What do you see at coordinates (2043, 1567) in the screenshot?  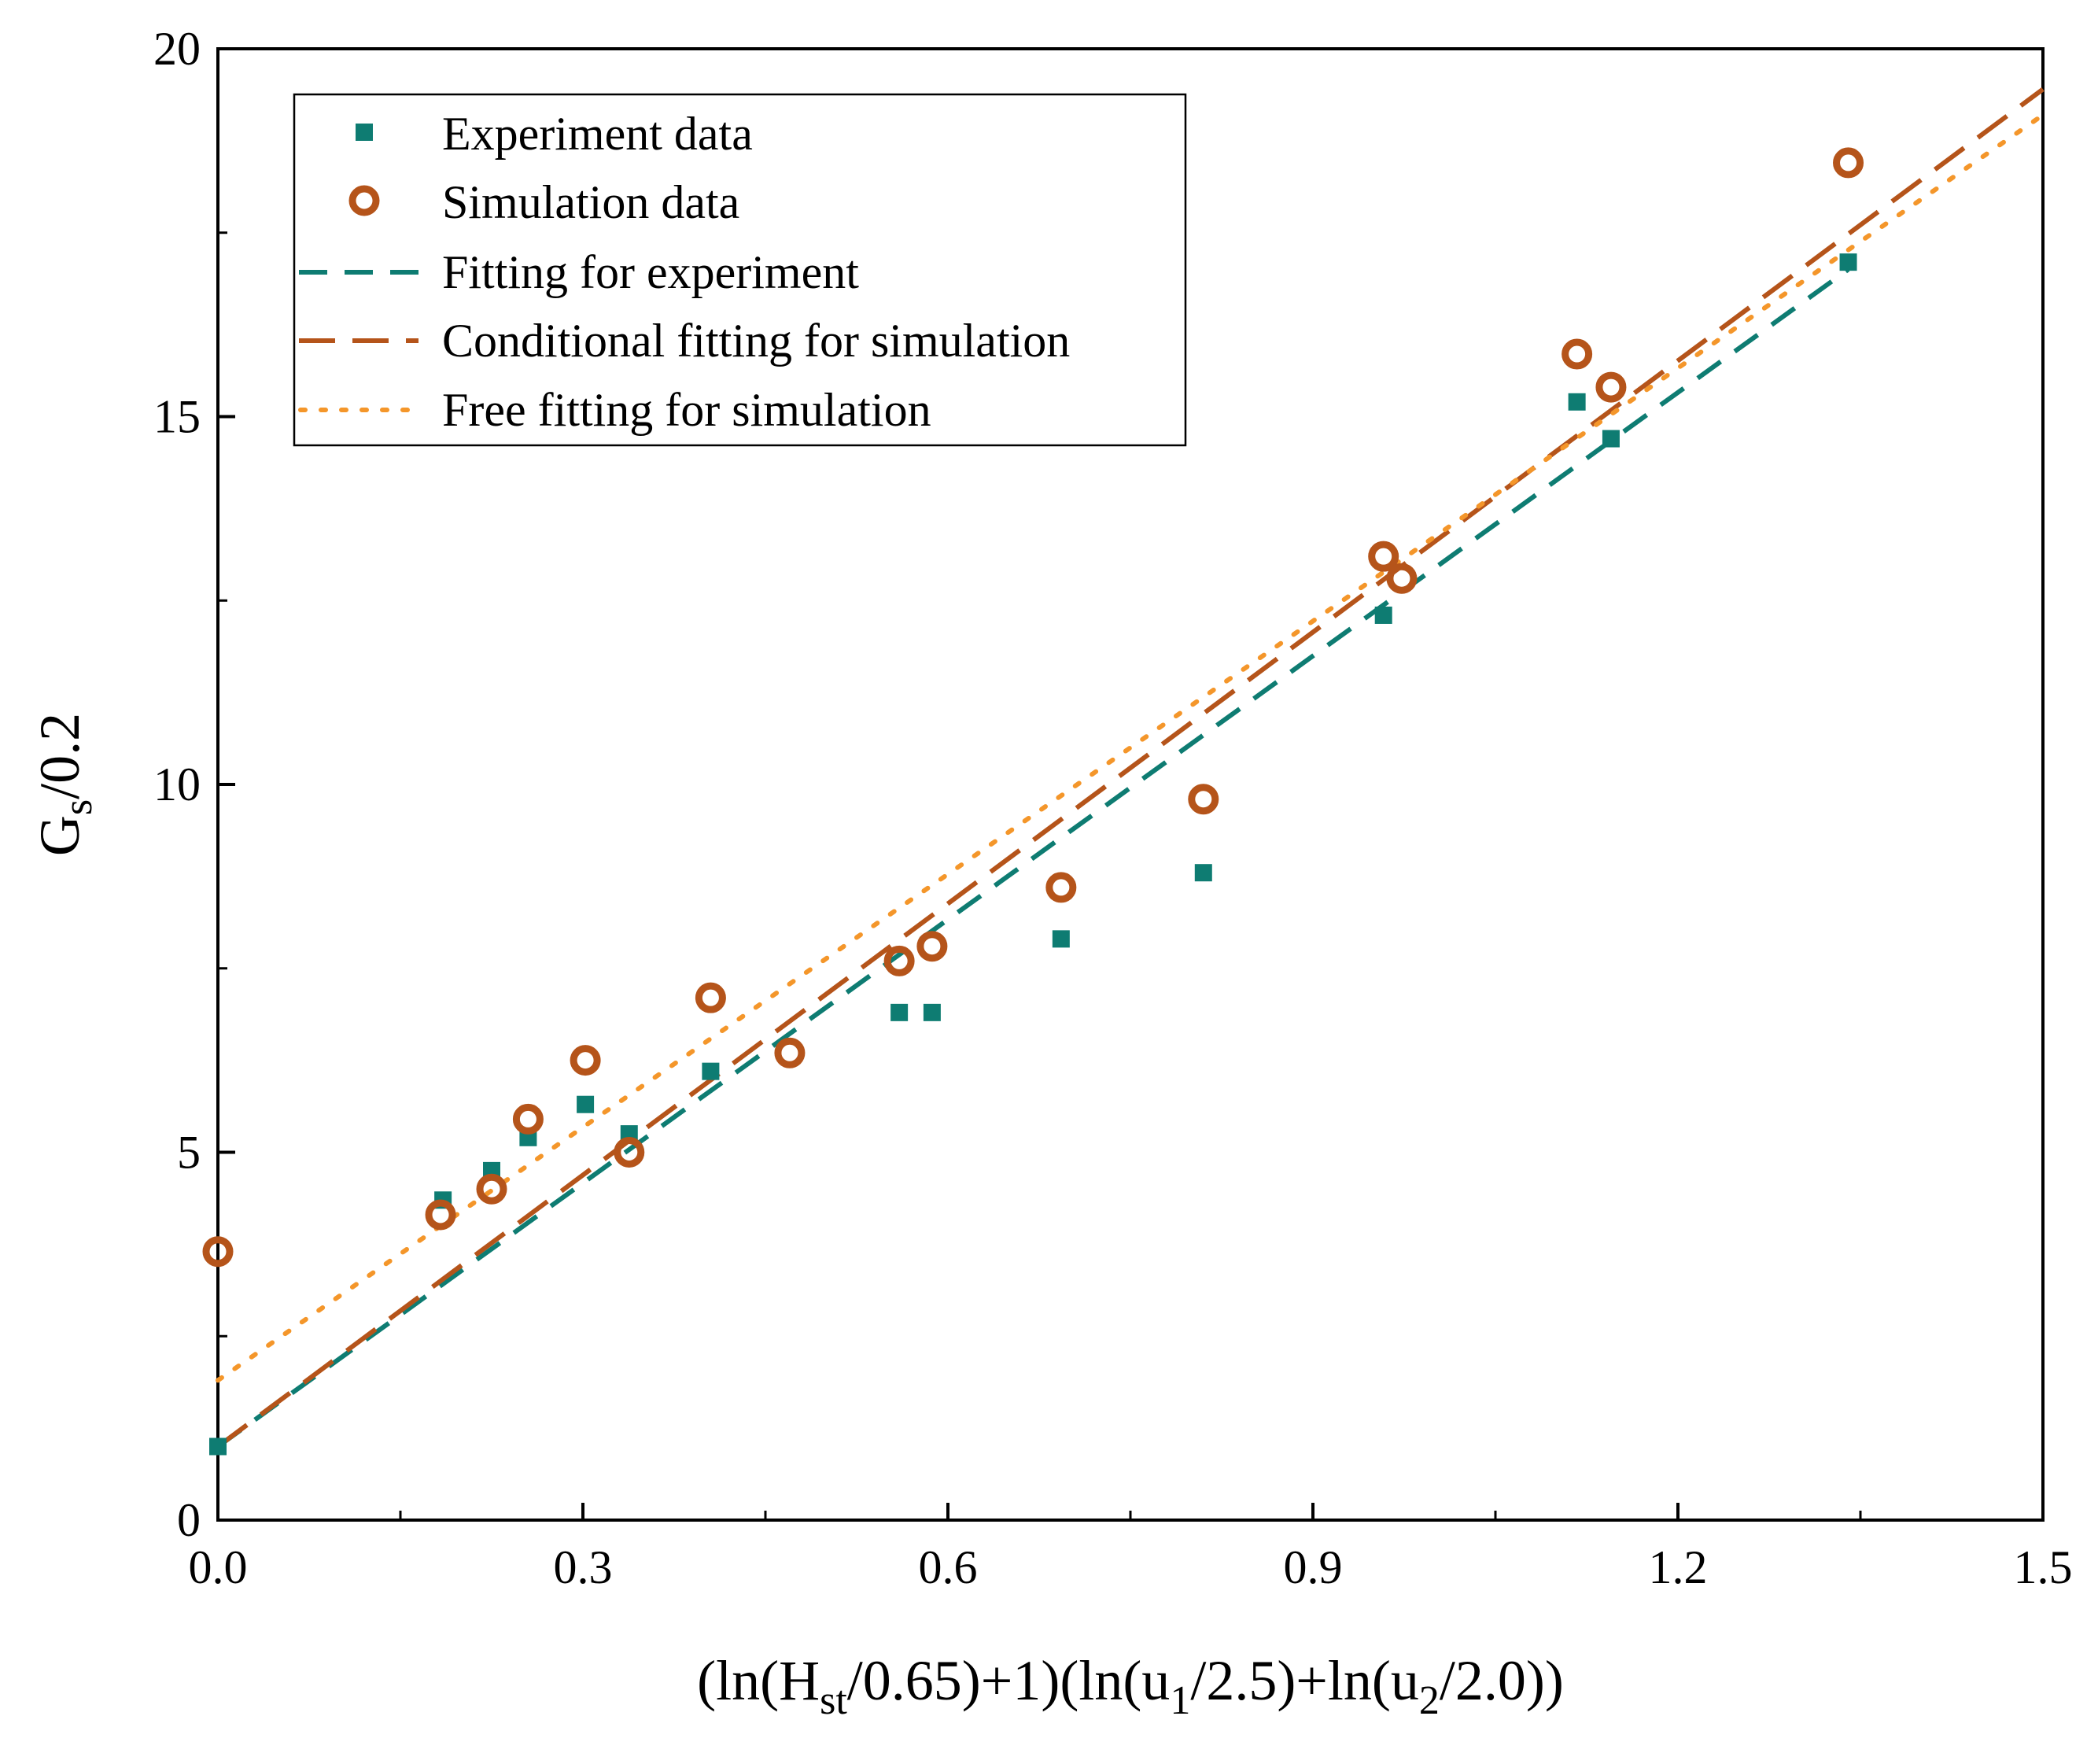 I see `x-tick-label: 1.5` at bounding box center [2043, 1567].